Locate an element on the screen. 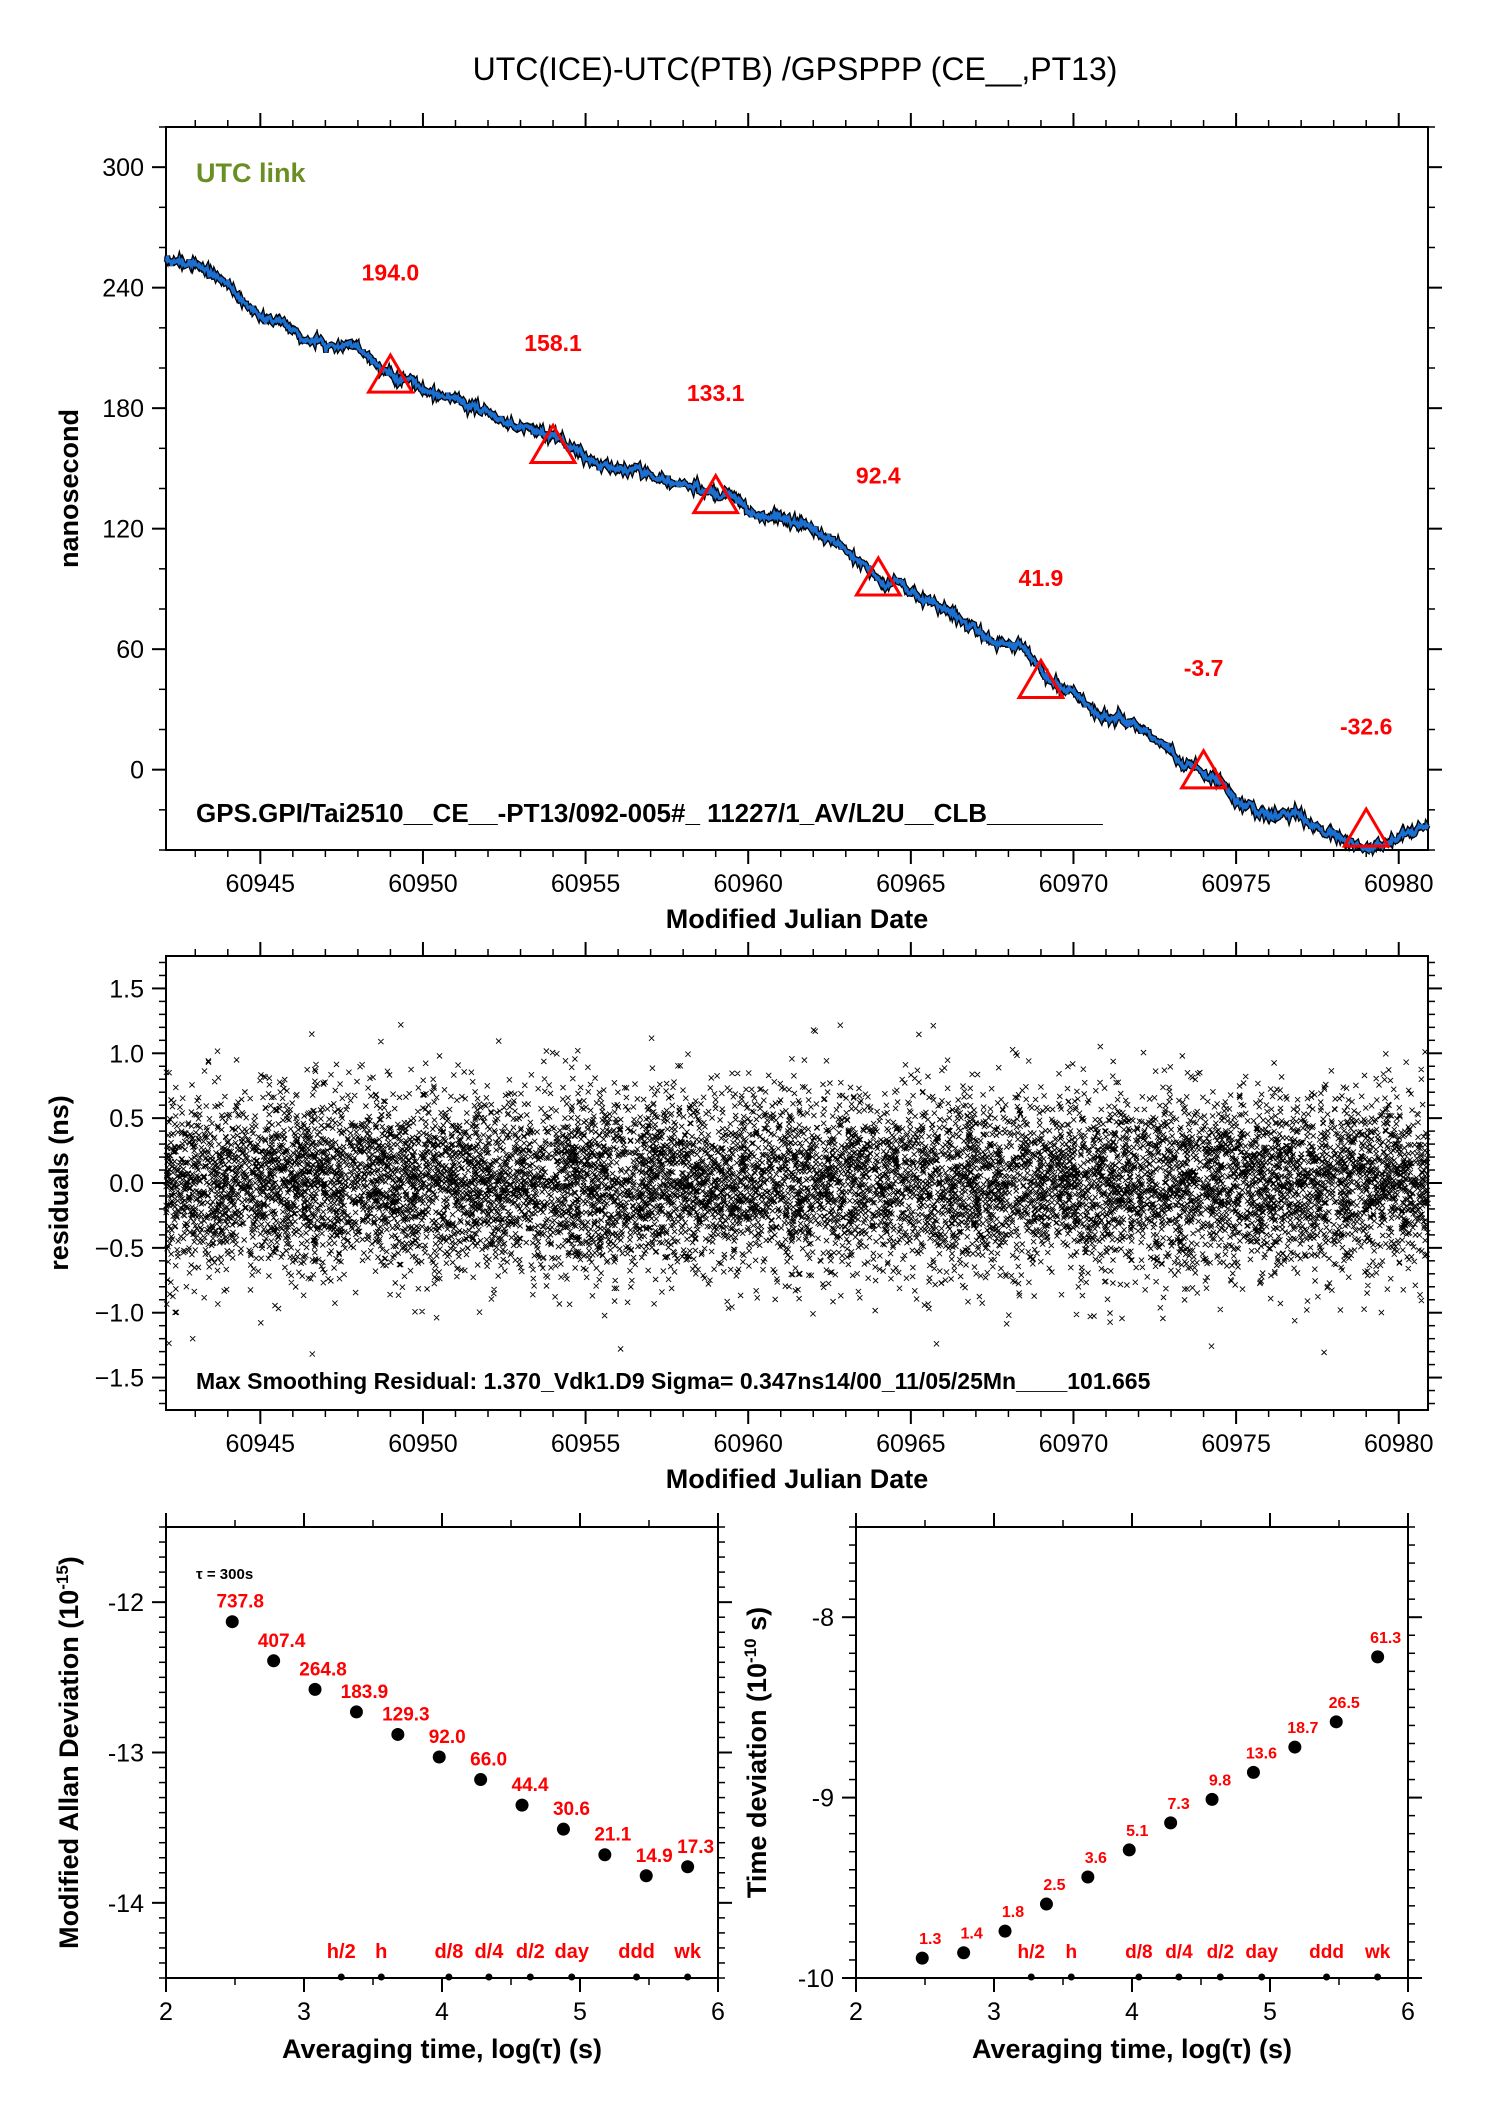  interval-label: d/4 is located at coordinates (489, 1952).